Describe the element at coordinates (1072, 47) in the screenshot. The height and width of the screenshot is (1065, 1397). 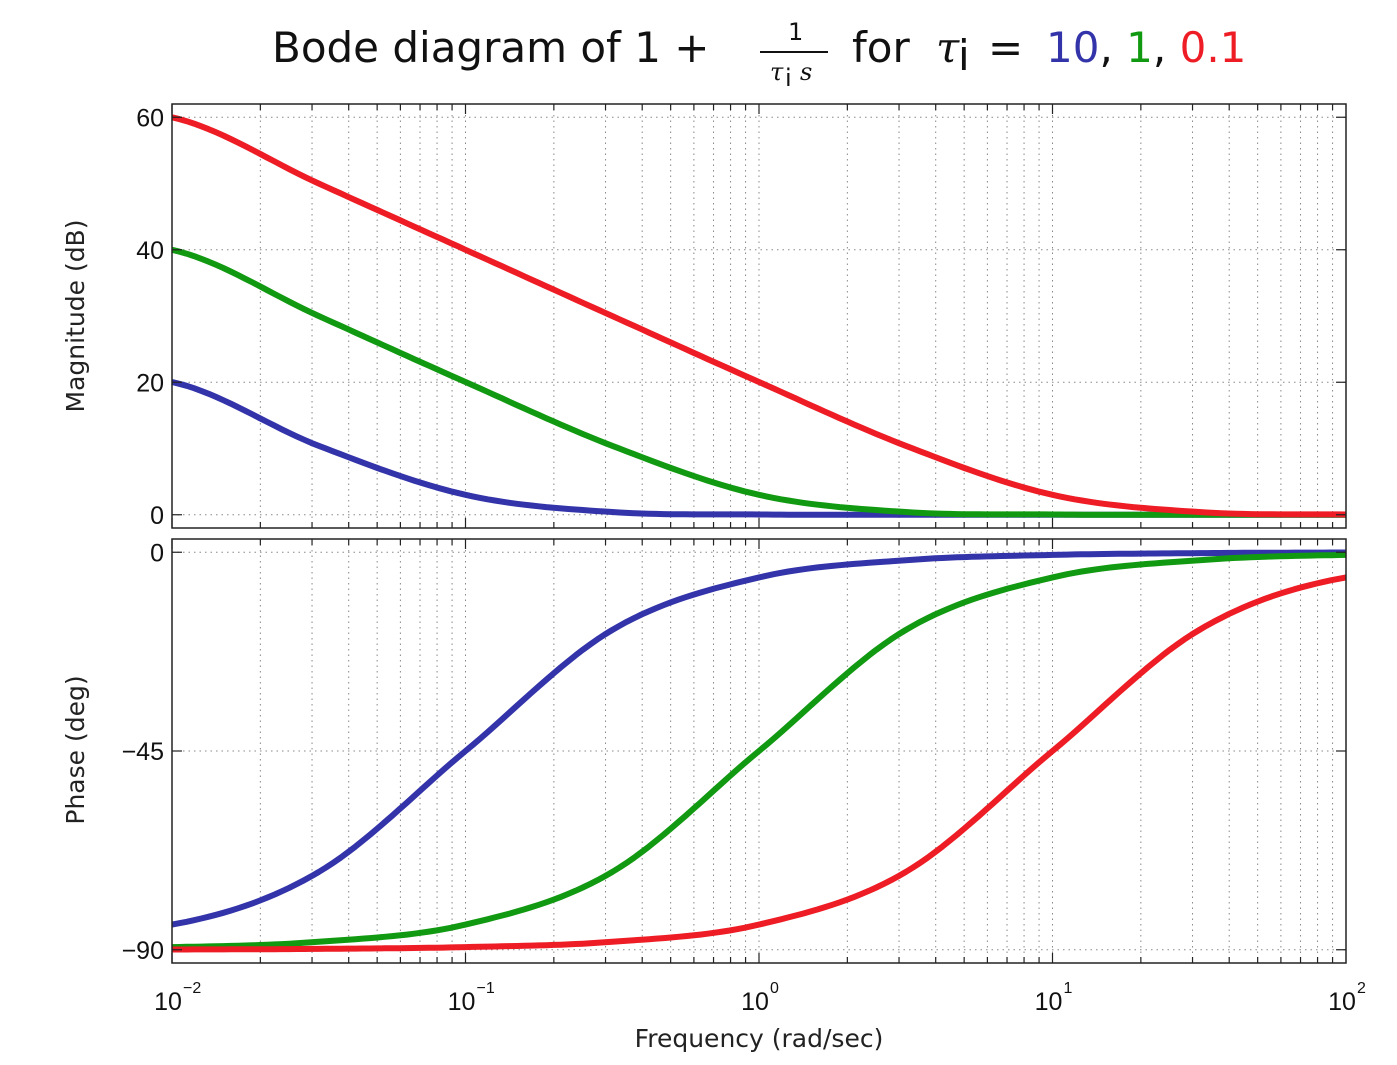
I see `title-value-10: 10` at that location.